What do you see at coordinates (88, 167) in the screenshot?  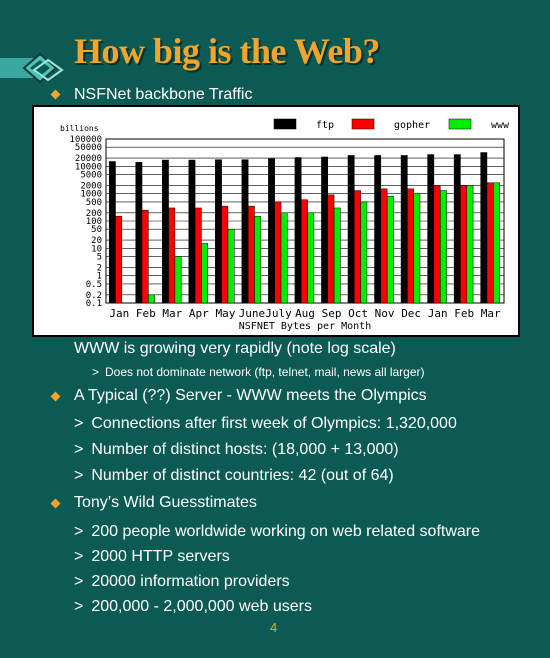 I see `y-tick-label: 10000` at bounding box center [88, 167].